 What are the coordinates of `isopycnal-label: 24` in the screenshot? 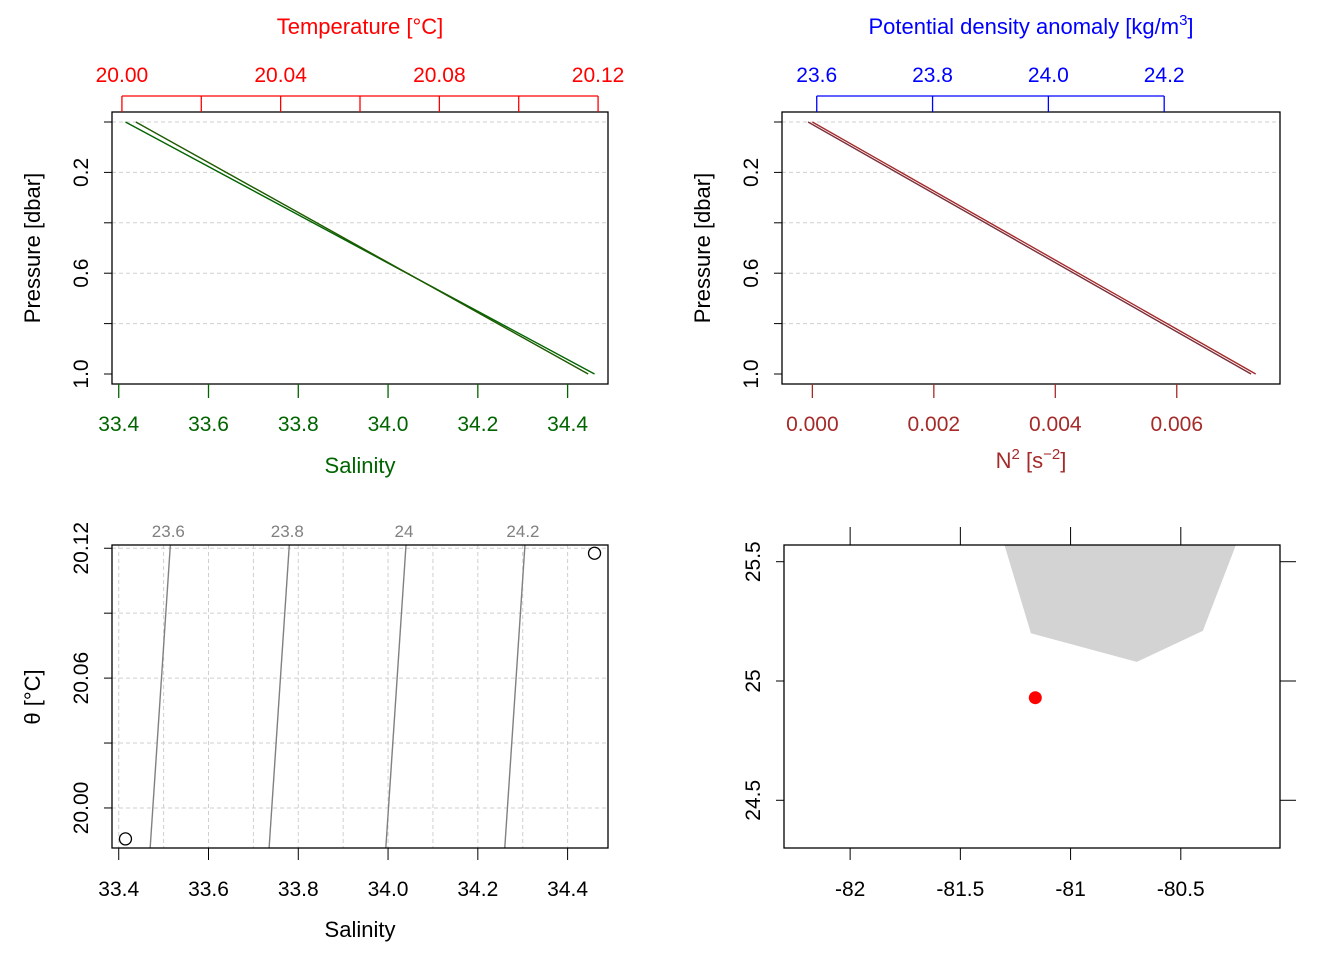 It's located at (404, 531).